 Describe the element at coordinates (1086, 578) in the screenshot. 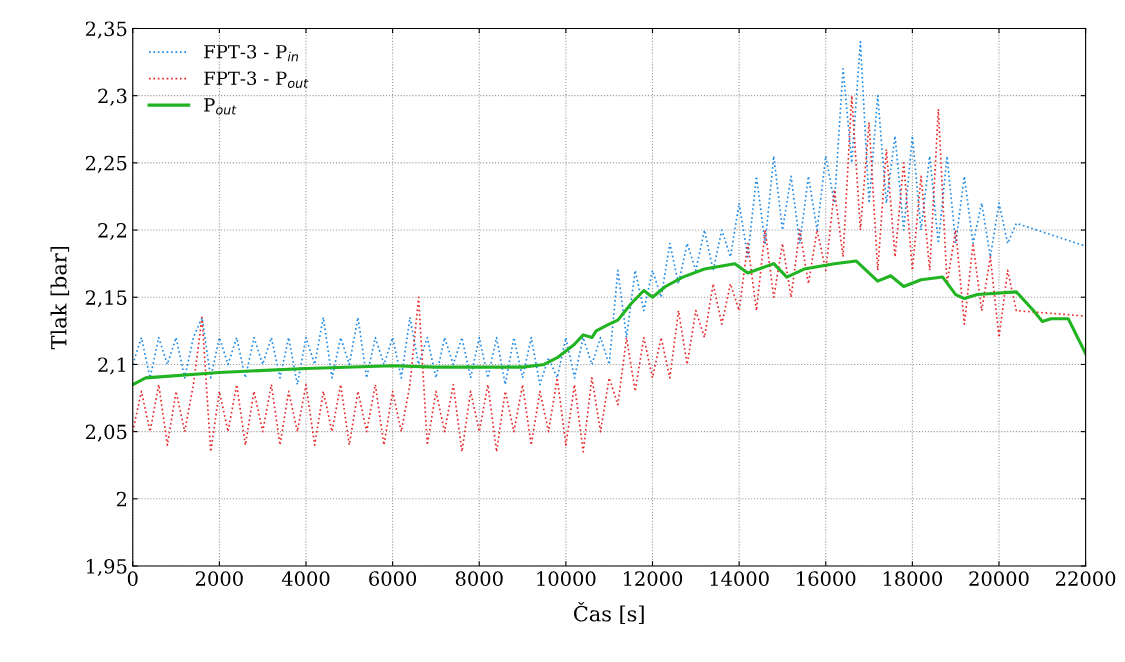

I see `x-tick-label: 22000` at that location.